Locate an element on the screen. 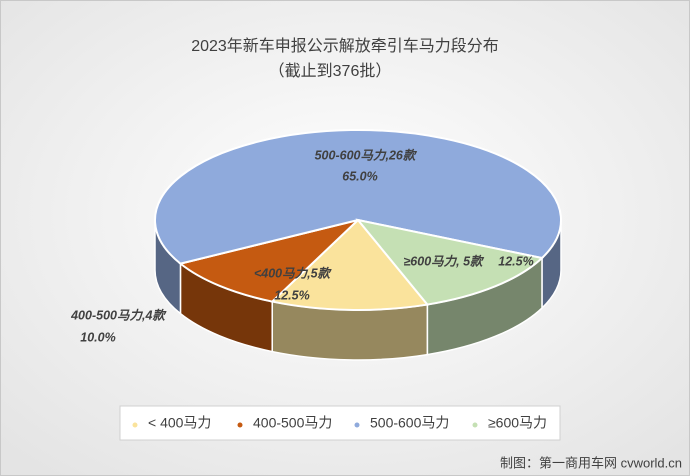  legend-label: 500-600马力 is located at coordinates (409, 423).